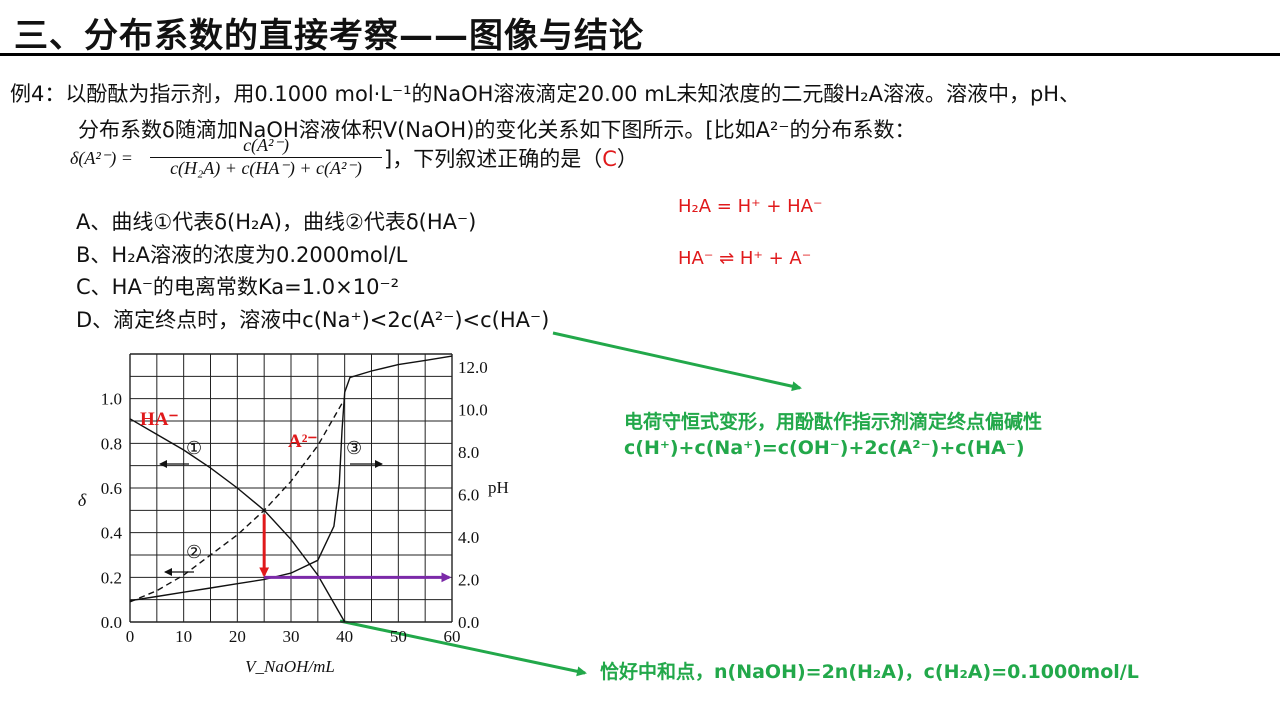 The height and width of the screenshot is (720, 1280). What do you see at coordinates (111, 577) in the screenshot?
I see `y-left-tick-label: 0.2` at bounding box center [111, 577].